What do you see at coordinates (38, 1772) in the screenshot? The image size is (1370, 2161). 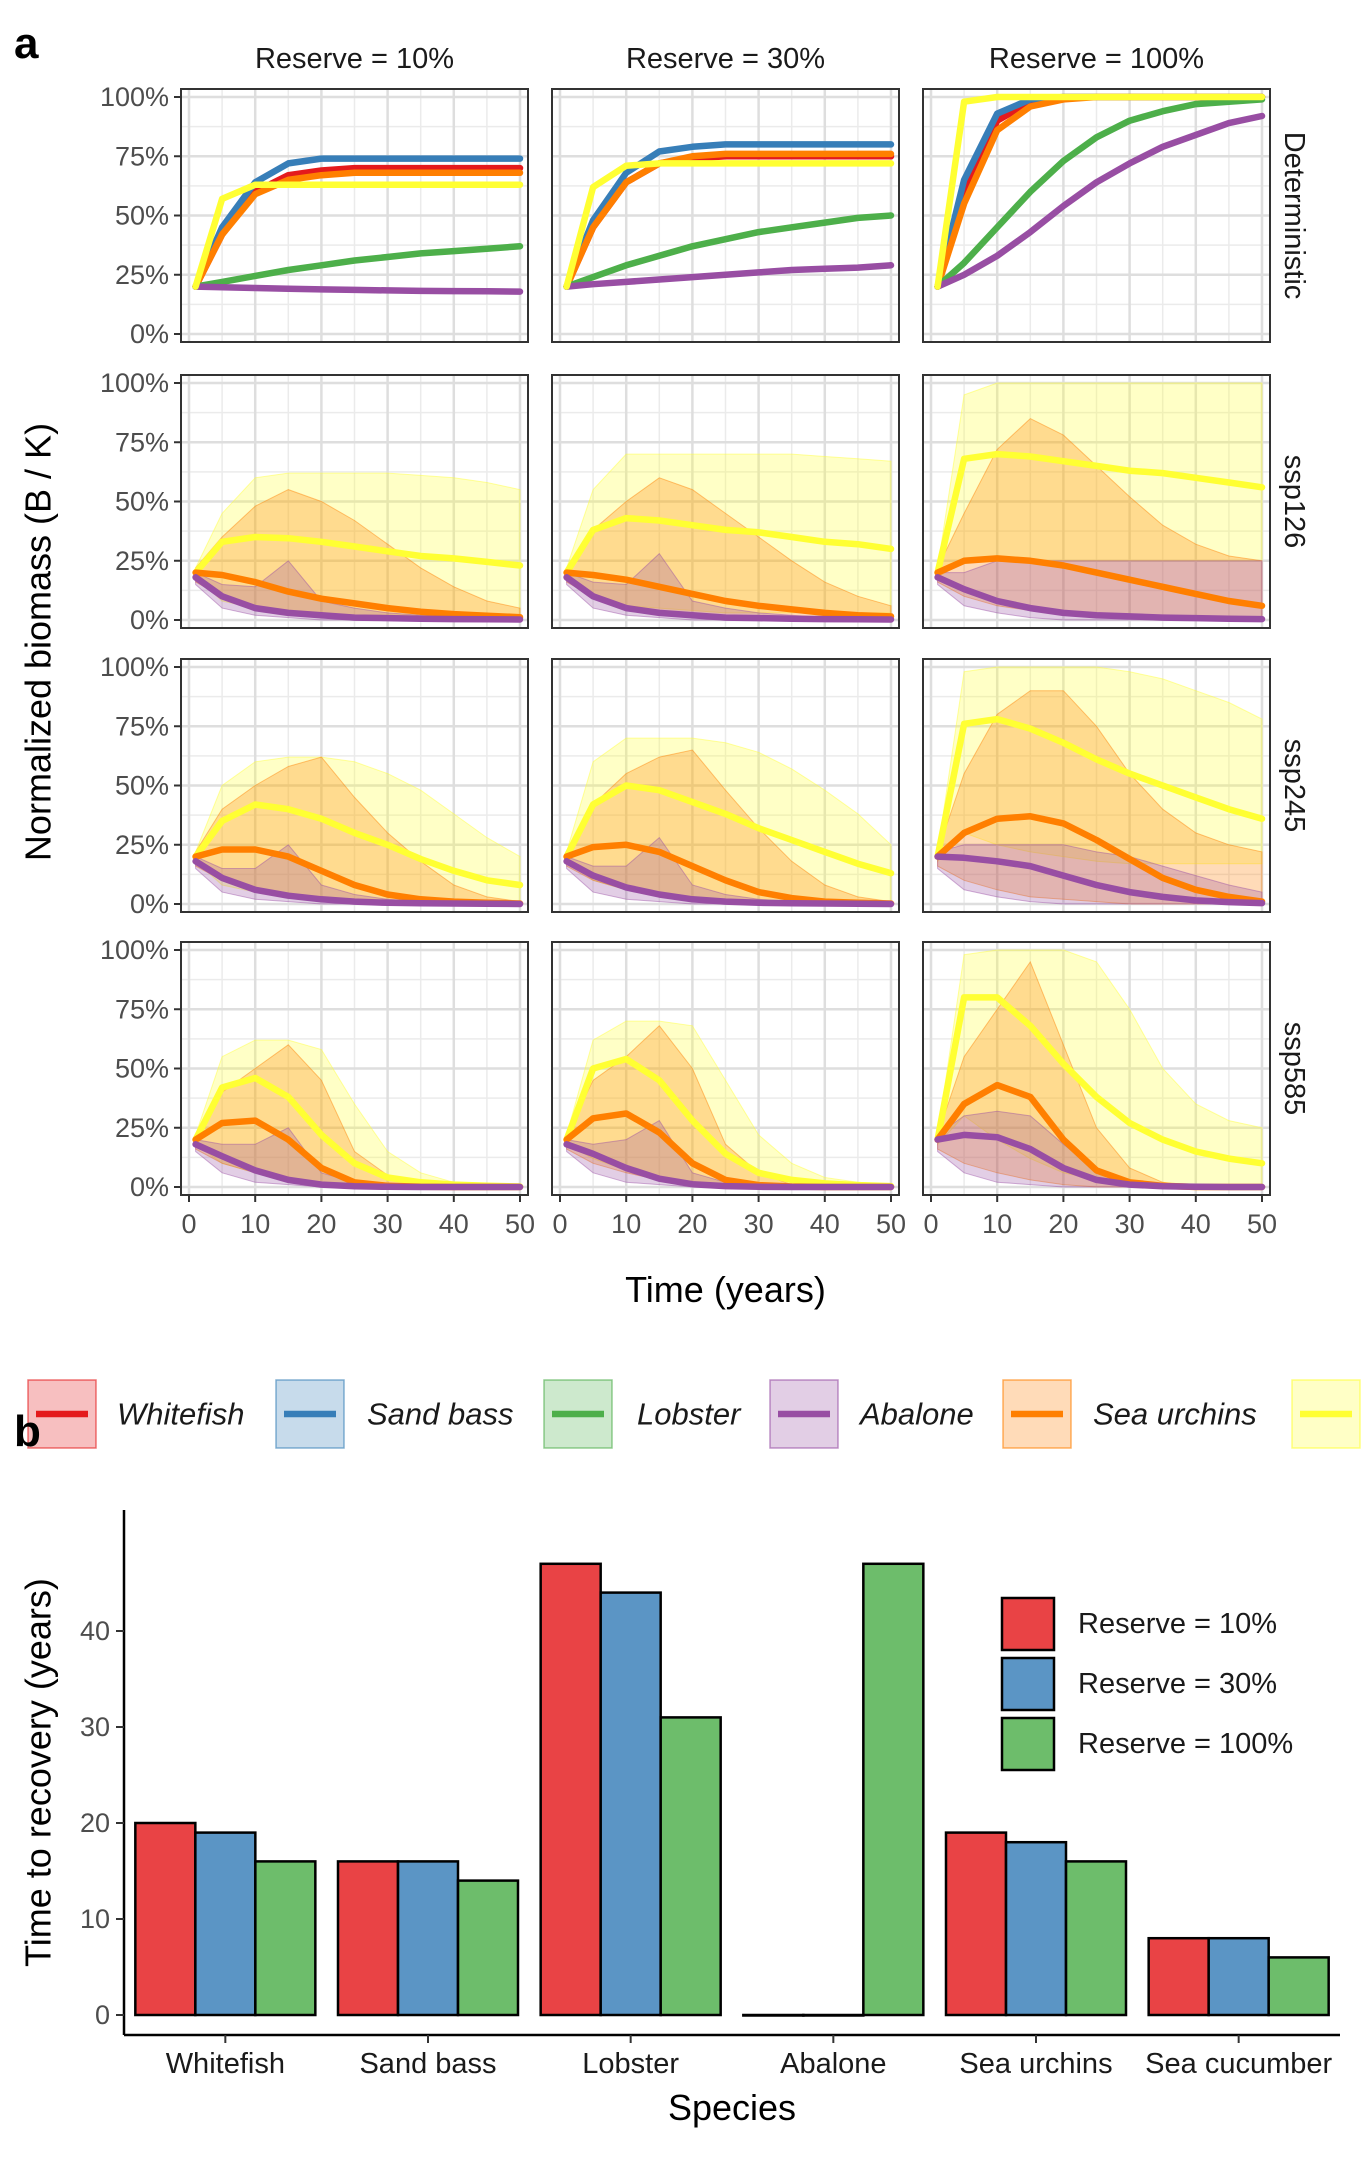 I see `y-axis-title: Time to recovery (years)` at bounding box center [38, 1772].